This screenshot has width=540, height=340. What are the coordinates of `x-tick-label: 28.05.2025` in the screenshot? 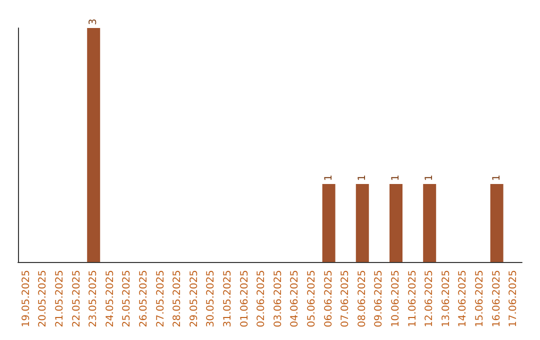 It's located at (178, 299).